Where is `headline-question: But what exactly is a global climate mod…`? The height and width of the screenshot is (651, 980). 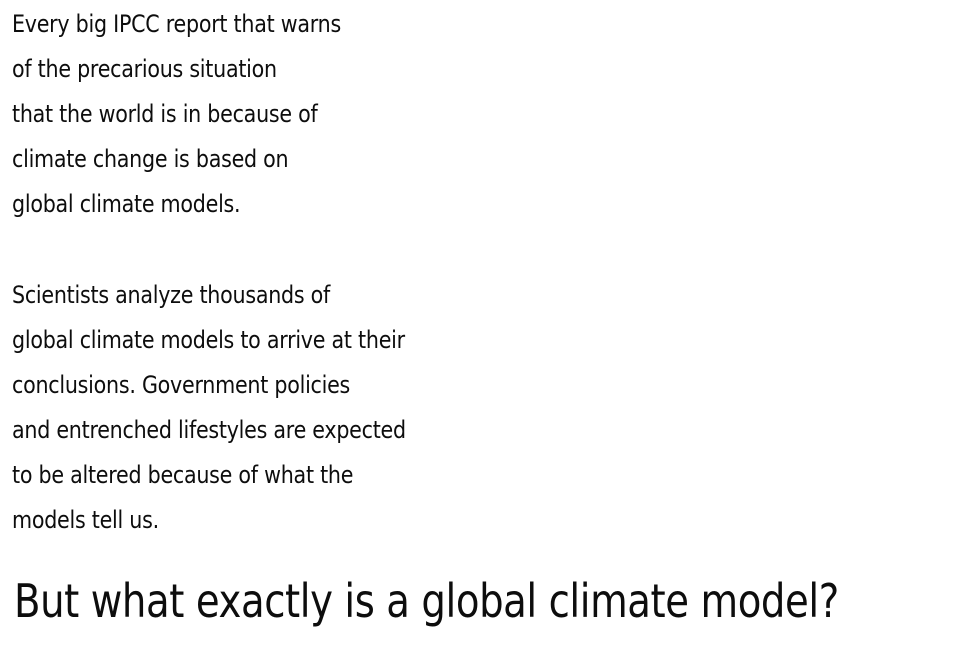
headline-question: But what exactly is a global climate mod… is located at coordinates (426, 601).